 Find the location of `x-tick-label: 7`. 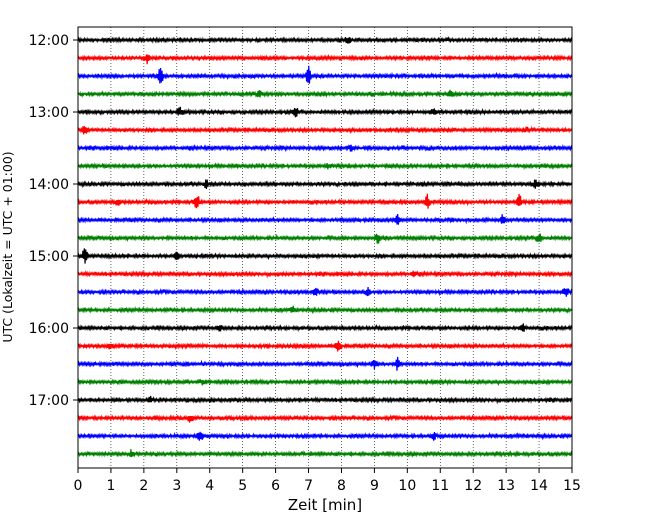

x-tick-label: 7 is located at coordinates (308, 486).